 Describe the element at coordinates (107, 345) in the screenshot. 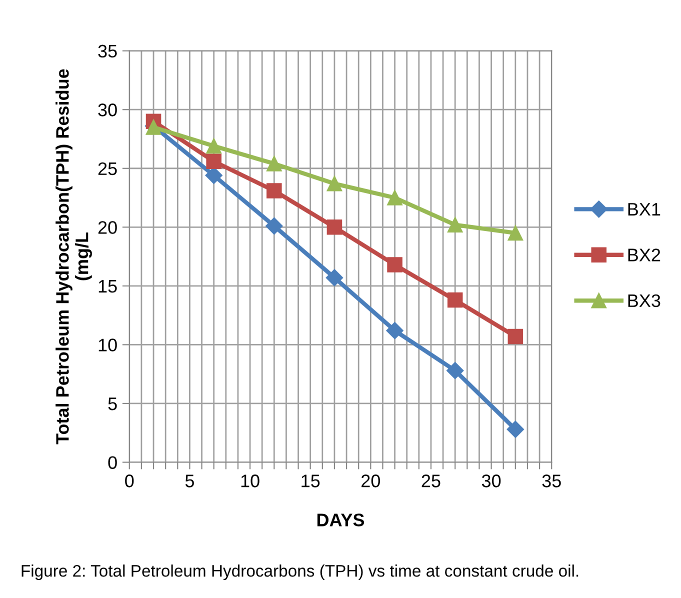

I see `y-tick-label: 10` at that location.